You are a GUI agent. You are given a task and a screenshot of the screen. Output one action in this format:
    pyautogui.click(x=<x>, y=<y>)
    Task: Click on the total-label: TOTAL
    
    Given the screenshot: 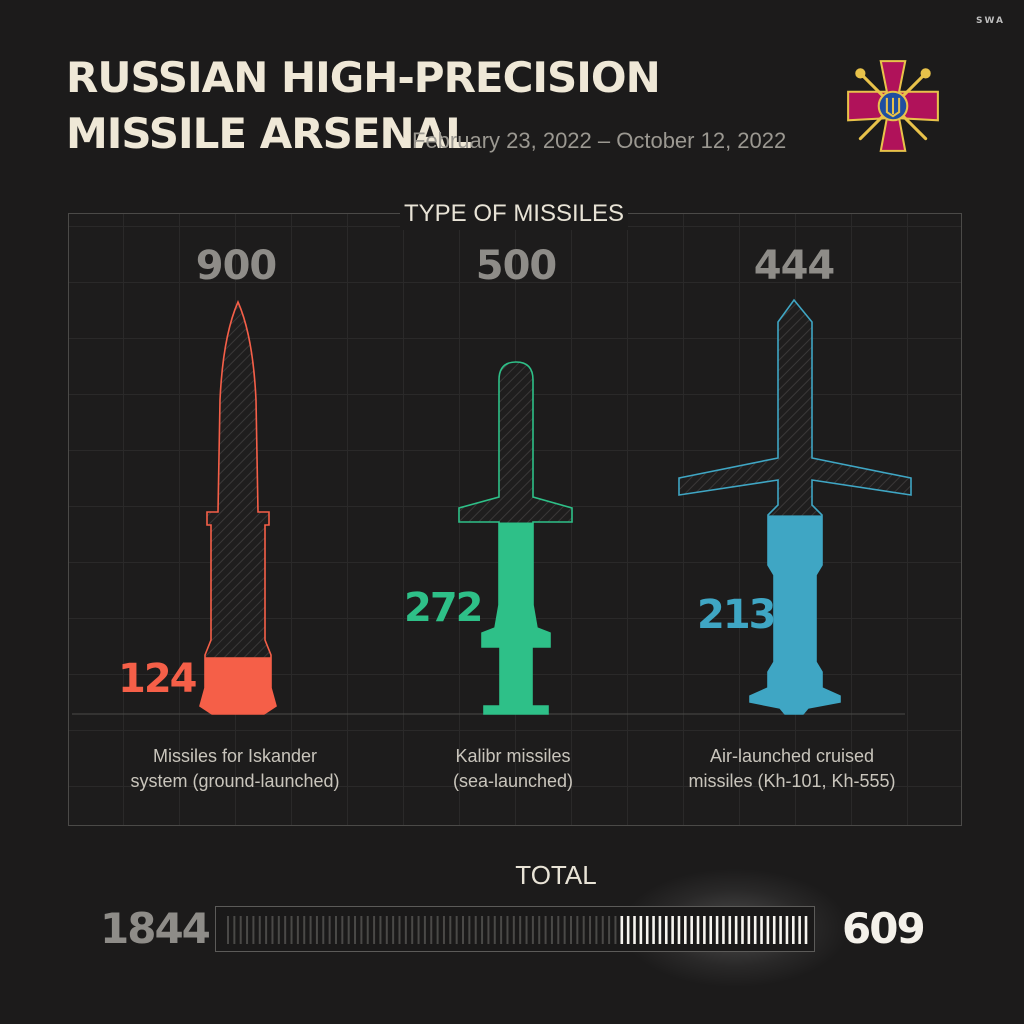 What is the action you would take?
    pyautogui.click(x=556, y=875)
    